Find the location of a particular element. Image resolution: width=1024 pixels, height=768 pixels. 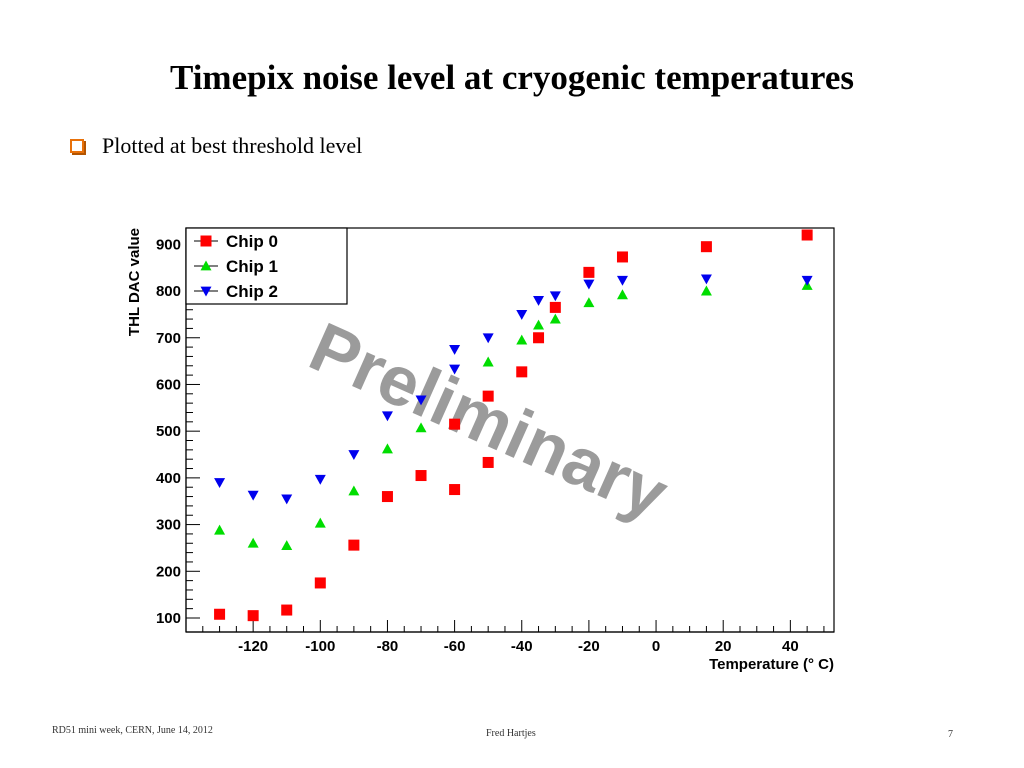

legend-label: Chip 1 is located at coordinates (252, 266).